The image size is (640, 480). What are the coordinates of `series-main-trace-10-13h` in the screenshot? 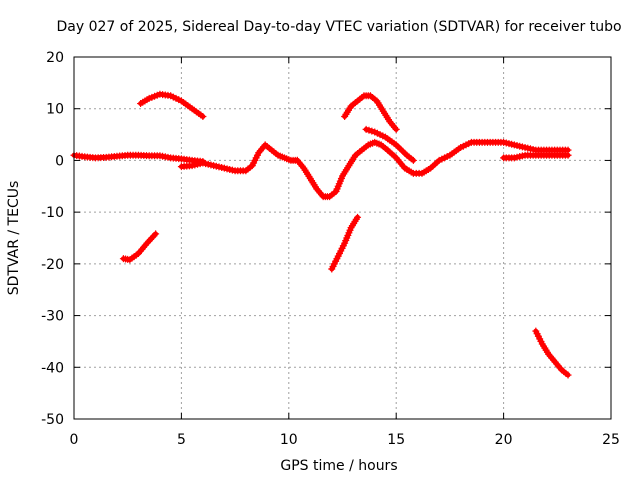 It's located at (342, 169).